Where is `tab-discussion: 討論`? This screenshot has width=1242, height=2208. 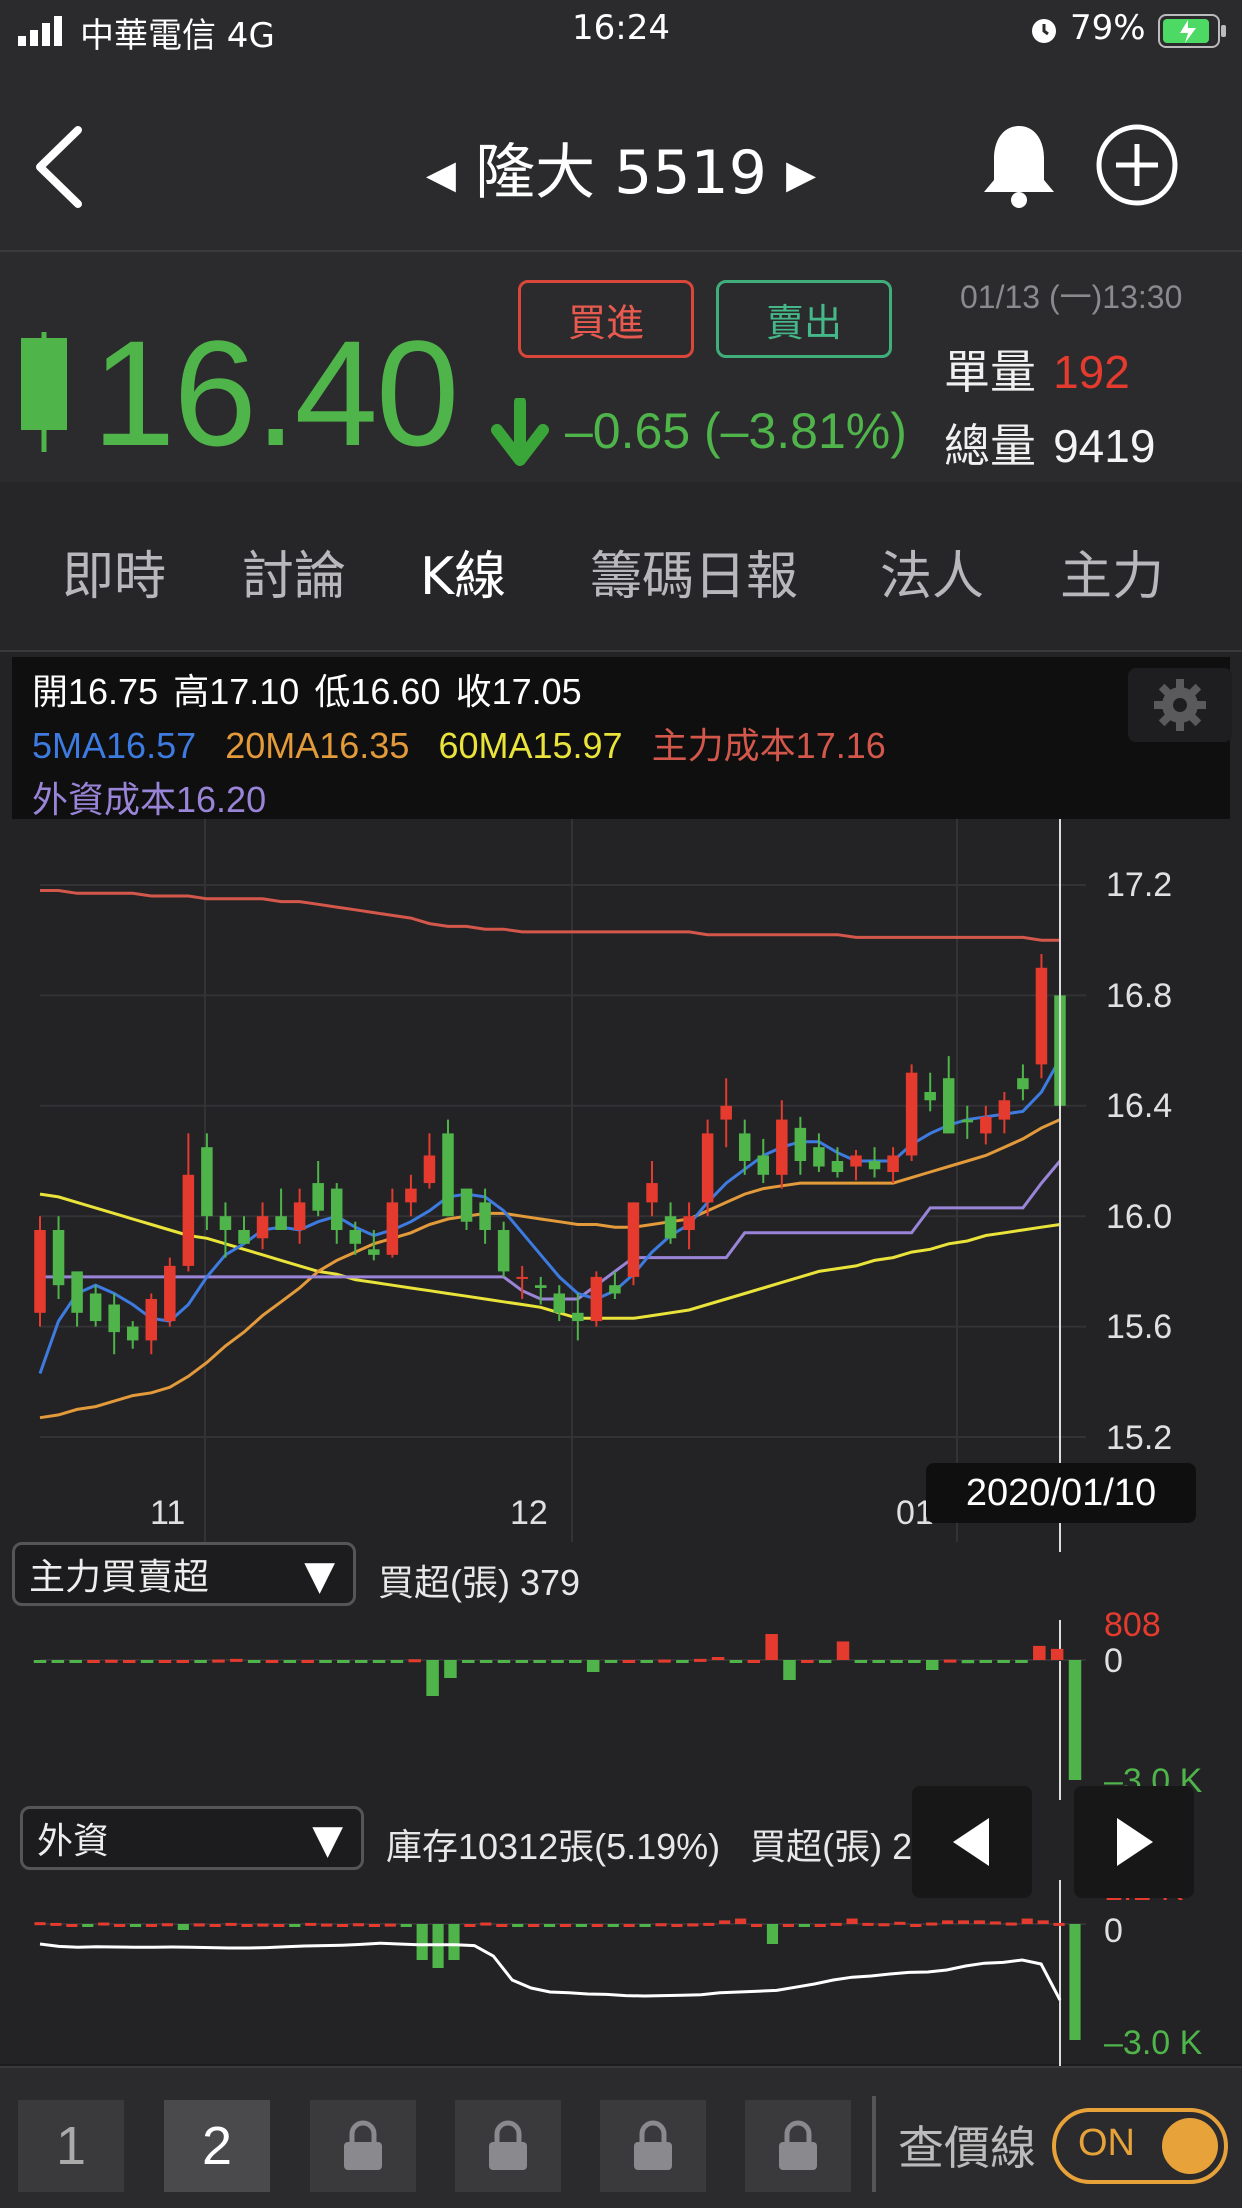
tab-discussion: 討論 is located at coordinates (294, 577).